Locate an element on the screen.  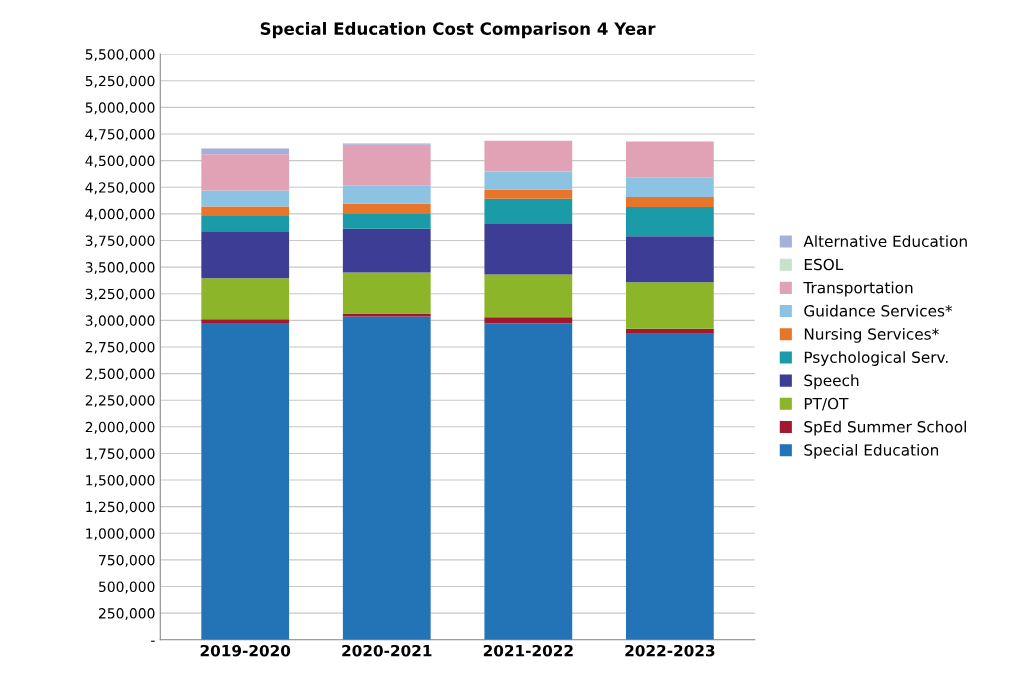
y-tick-label: 750,000 is located at coordinates (127, 560).